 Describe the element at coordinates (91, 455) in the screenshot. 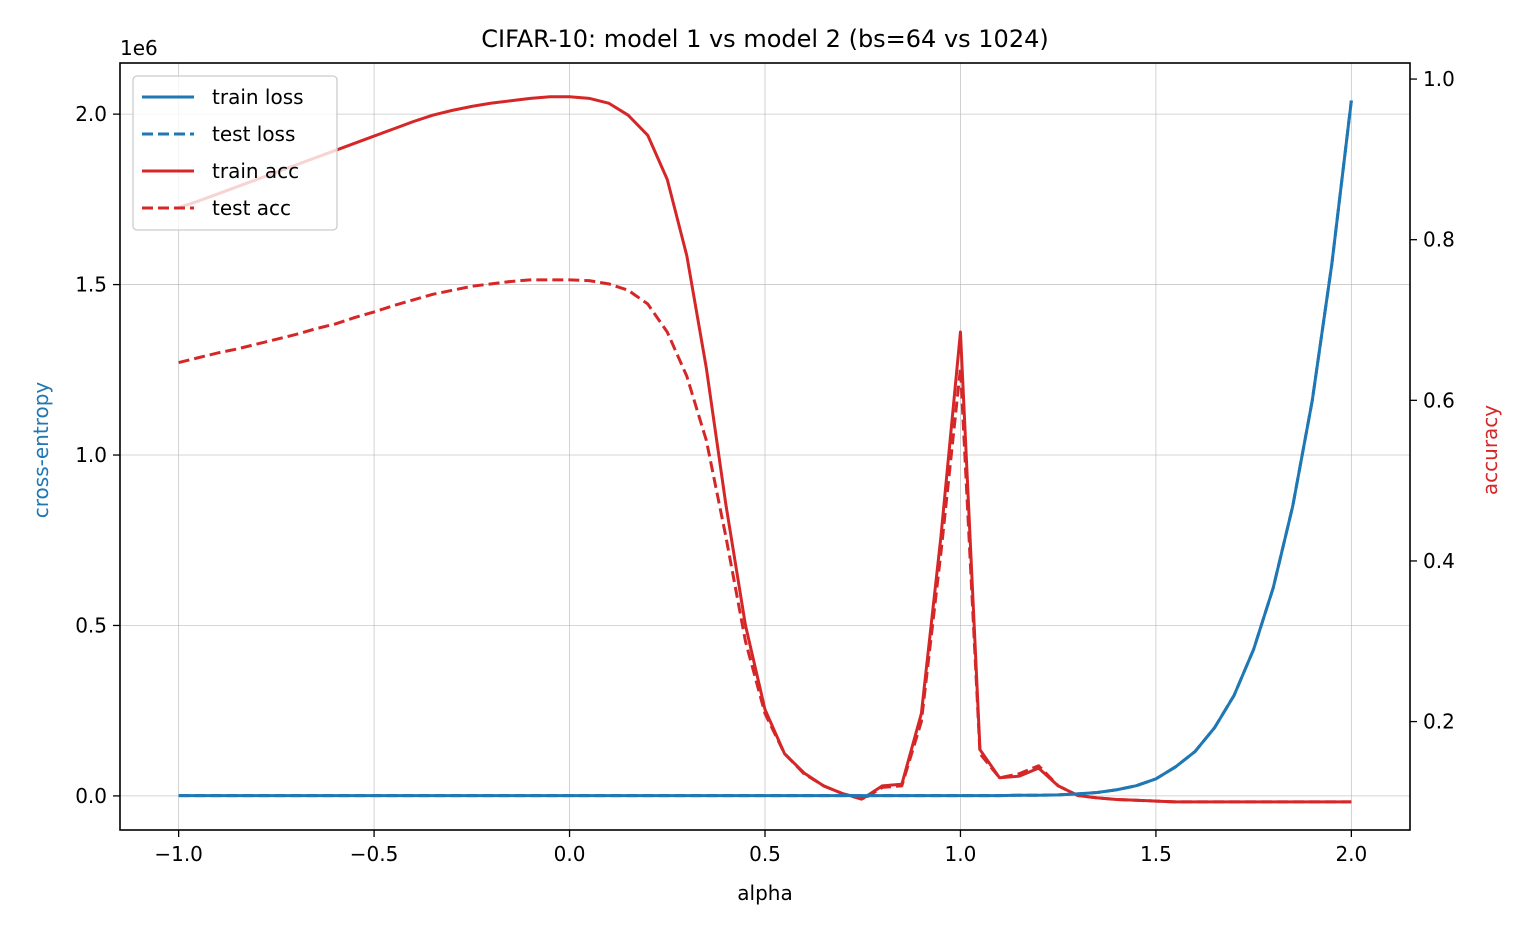

I see `y-tick-label-left: 1.0` at that location.